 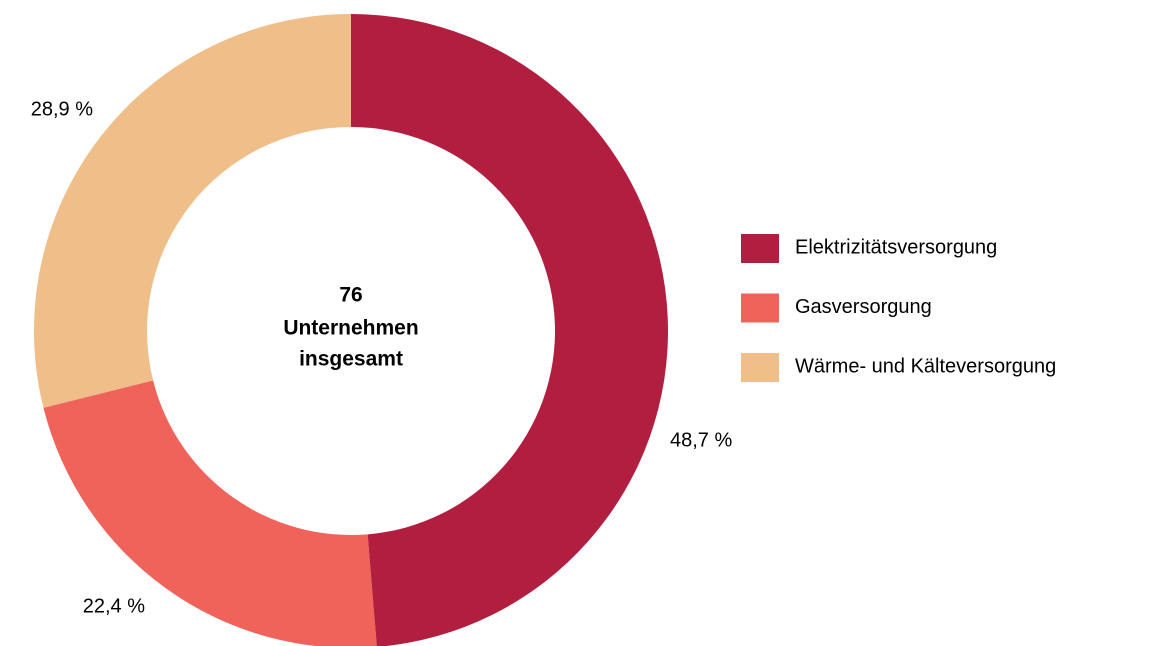 What do you see at coordinates (210, 513) in the screenshot?
I see `donut-segment` at bounding box center [210, 513].